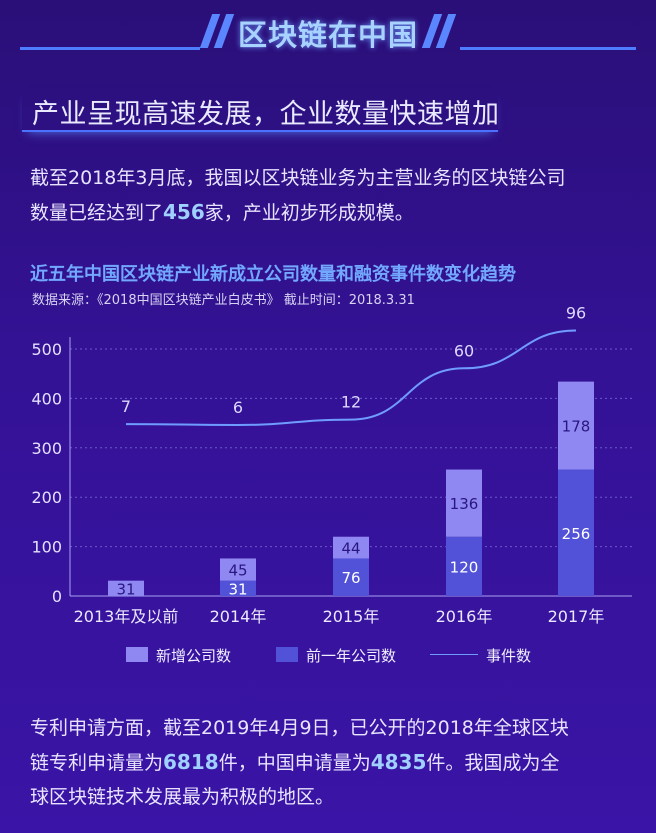  Describe the element at coordinates (97, 213) in the screenshot. I see `intro-text: 数量已经达到了` at that location.